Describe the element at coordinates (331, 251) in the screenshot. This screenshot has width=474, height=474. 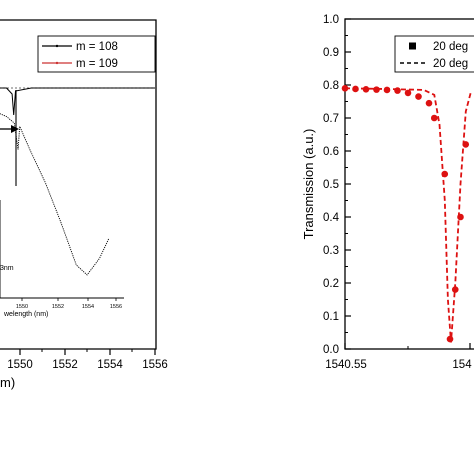
I see `right-y-tick-label: 0.3` at that location.